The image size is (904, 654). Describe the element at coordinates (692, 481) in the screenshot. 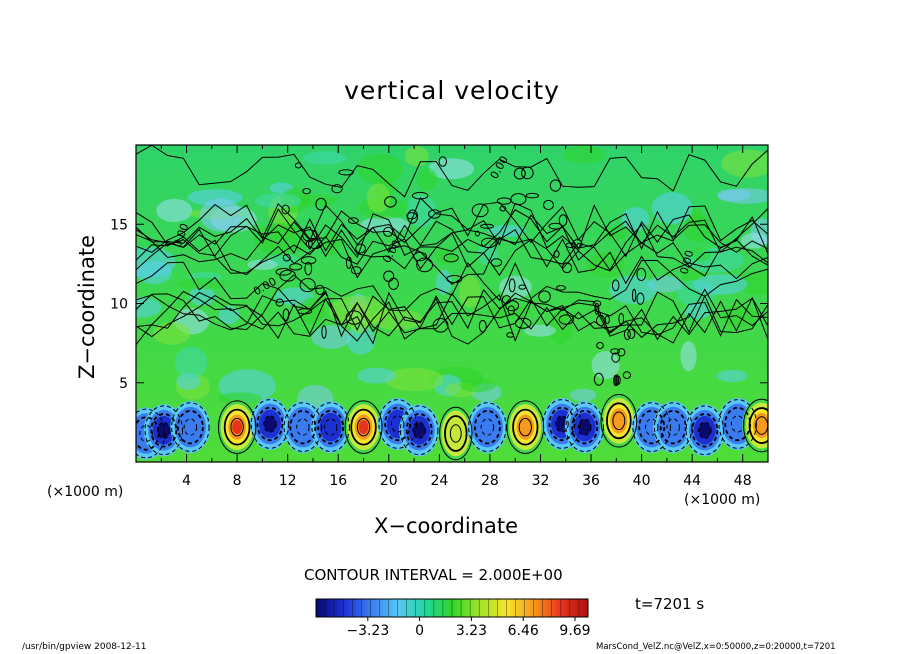

I see `x-tick-label: 44` at that location.